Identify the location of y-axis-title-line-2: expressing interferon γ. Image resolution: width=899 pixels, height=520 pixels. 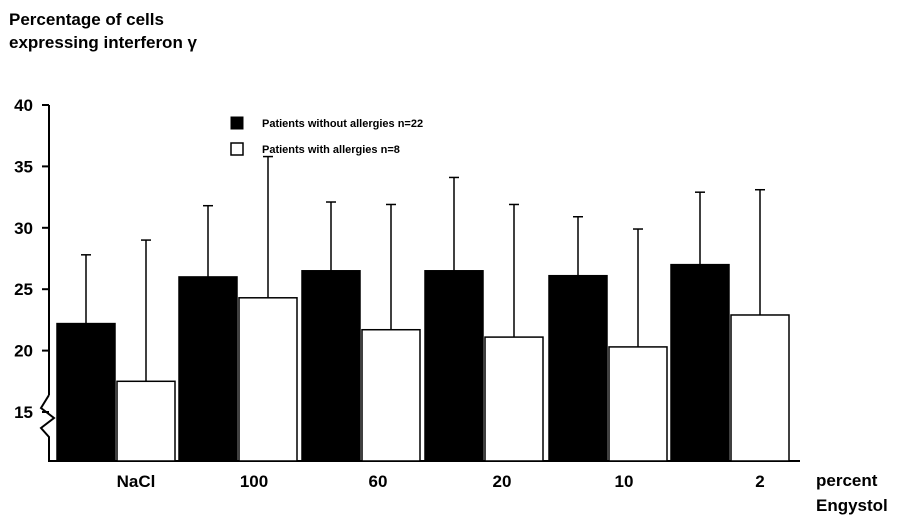
(103, 42).